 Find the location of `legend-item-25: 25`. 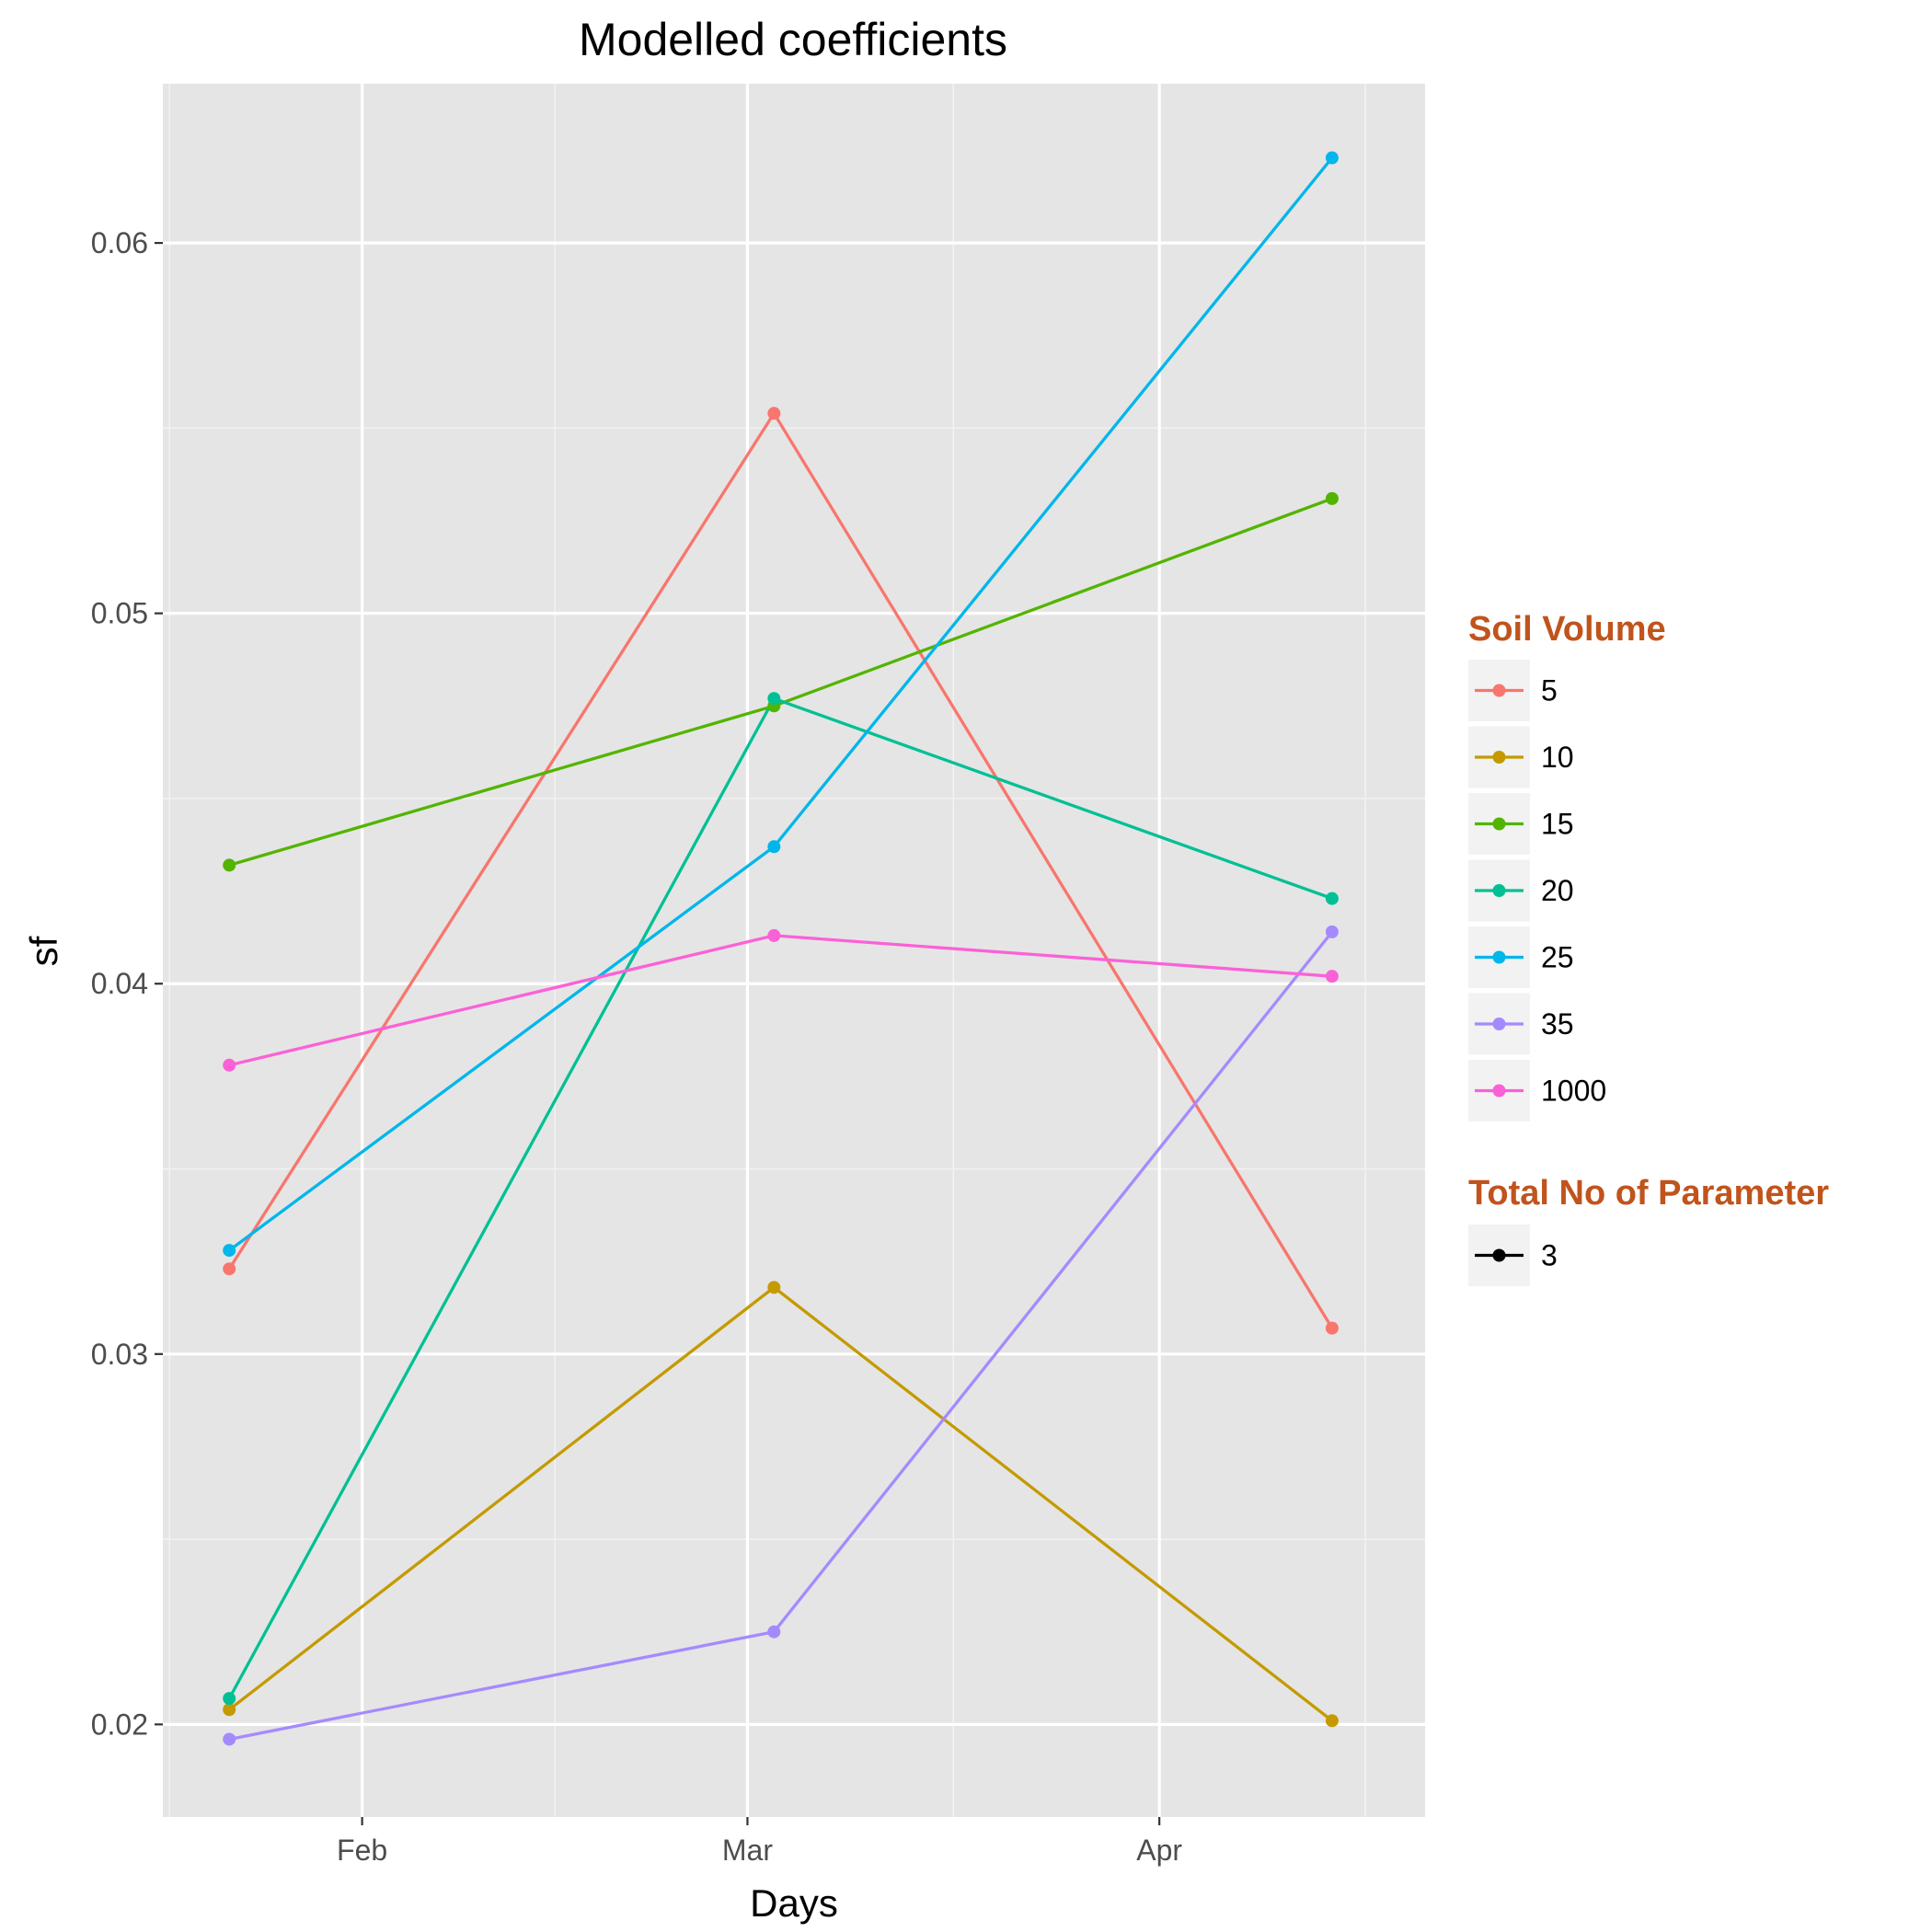

legend-item-25: 25 is located at coordinates (1521, 957).